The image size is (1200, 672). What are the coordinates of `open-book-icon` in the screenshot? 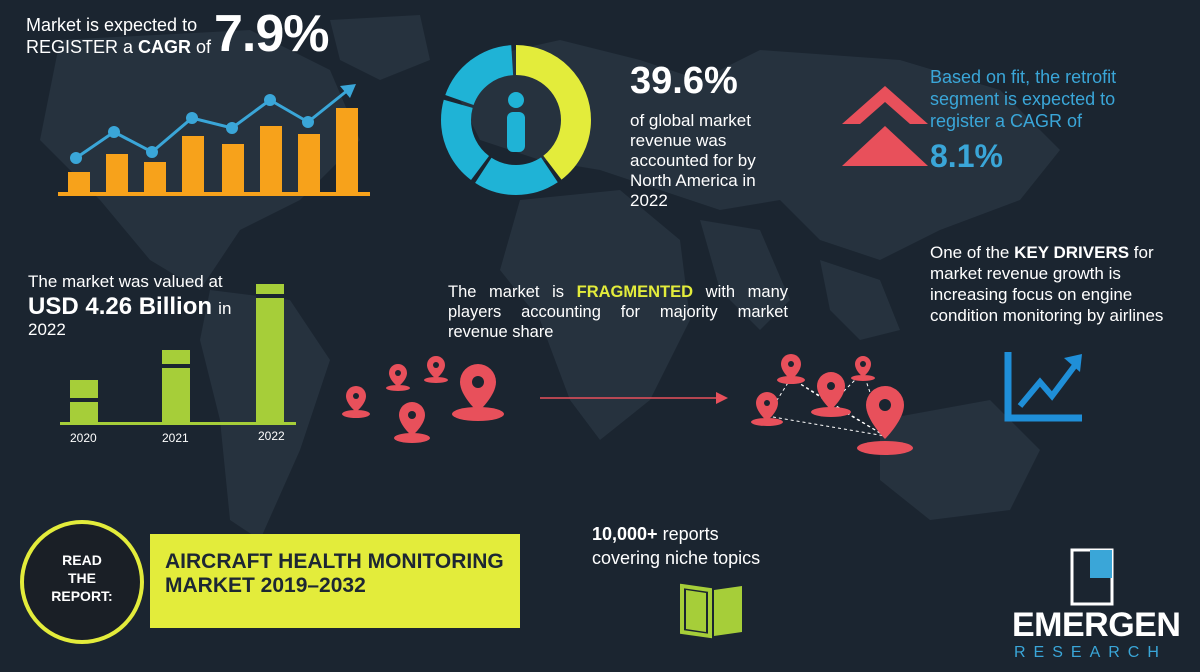 It's located at (711, 611).